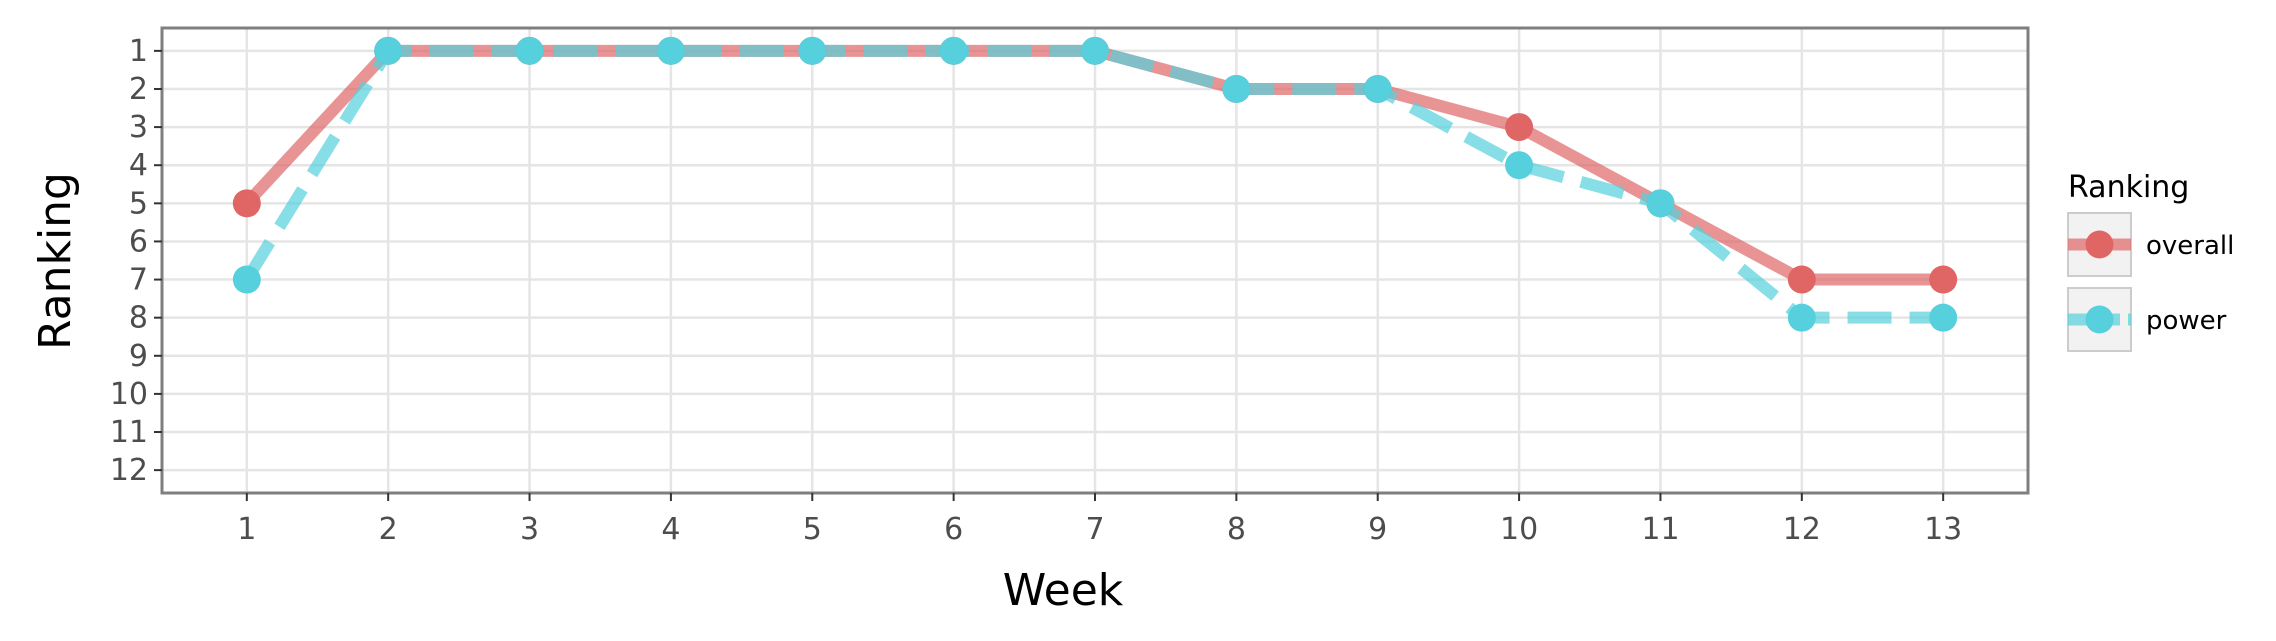  What do you see at coordinates (1802, 529) in the screenshot?
I see `x-tick-label: 12` at bounding box center [1802, 529].